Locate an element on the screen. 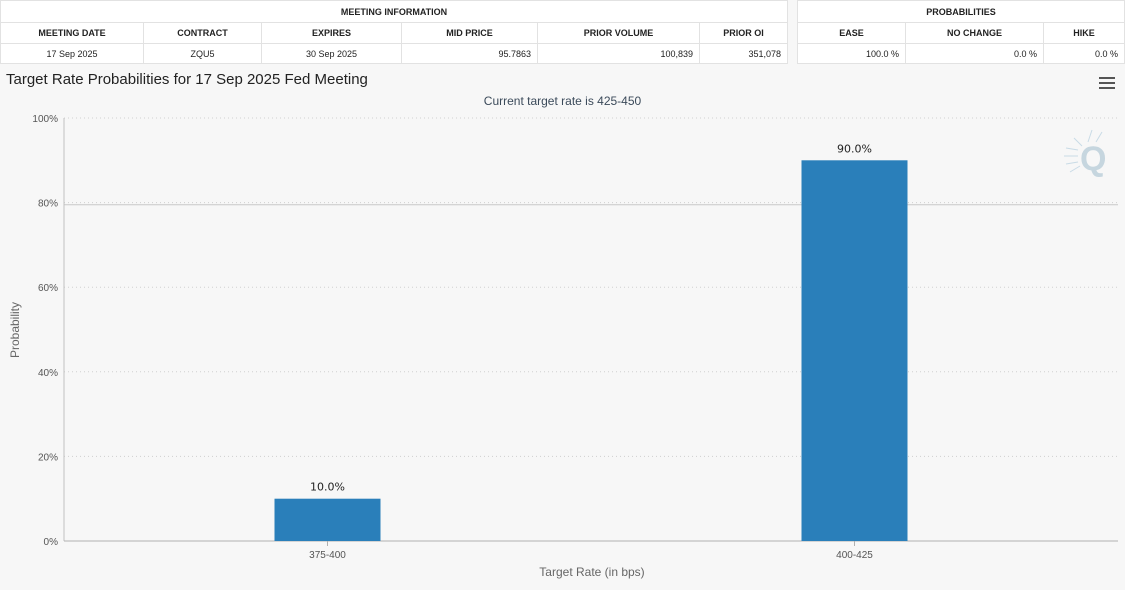 This screenshot has width=1125, height=590. data-label: 10.0% is located at coordinates (327, 487).